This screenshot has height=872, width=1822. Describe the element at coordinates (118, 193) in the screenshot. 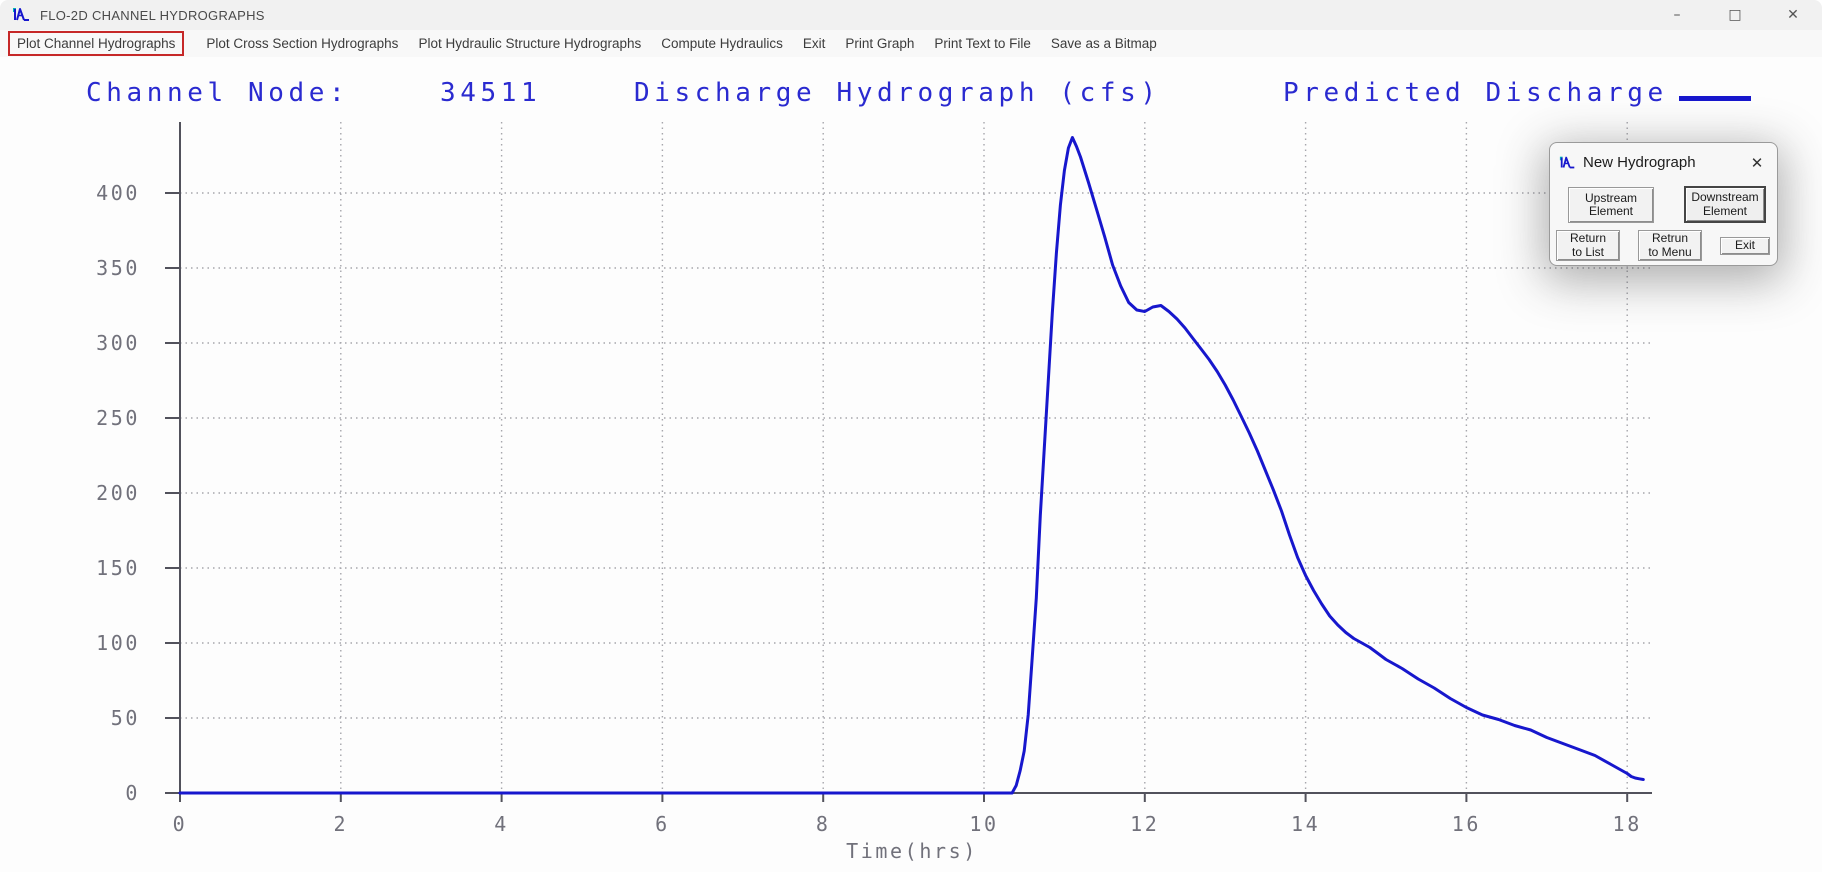

I see `svg-text: 400` at that location.